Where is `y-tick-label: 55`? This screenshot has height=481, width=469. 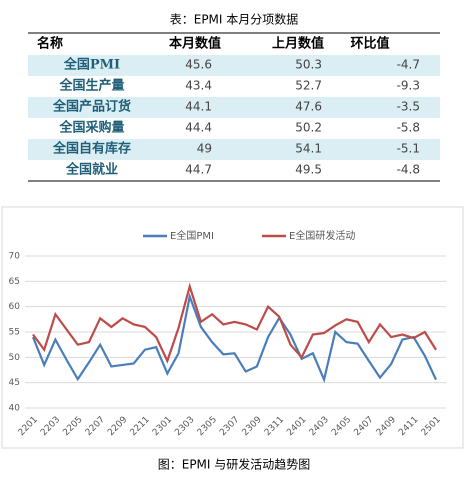
y-tick-label: 55 is located at coordinates (14, 333).